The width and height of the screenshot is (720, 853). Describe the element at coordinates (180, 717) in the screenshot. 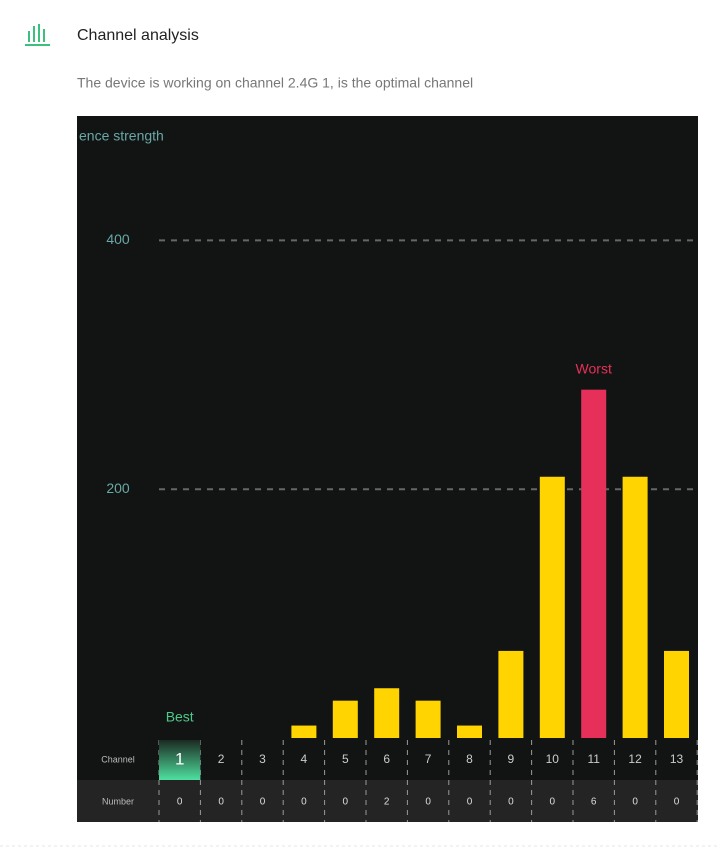

I see `annotation: Best` at that location.